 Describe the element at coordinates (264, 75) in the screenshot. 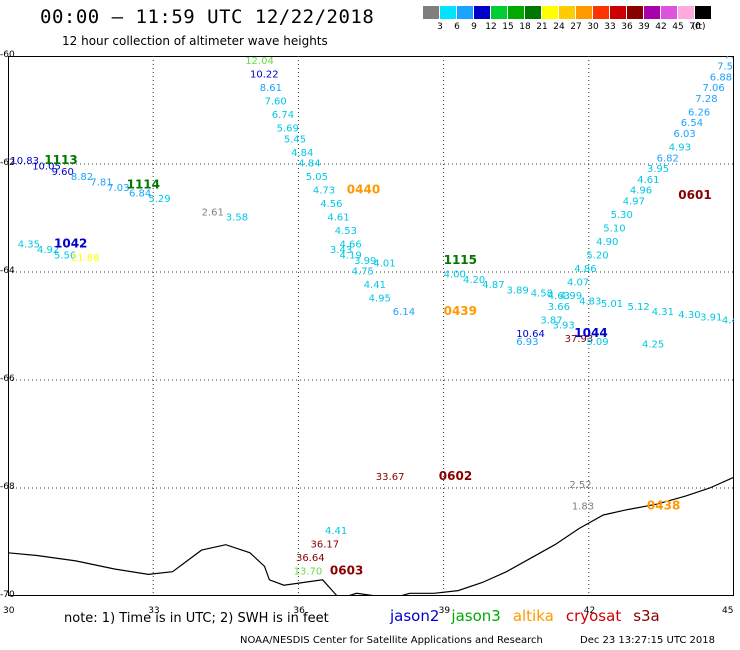

I see `wave-height-value: 10.22` at that location.